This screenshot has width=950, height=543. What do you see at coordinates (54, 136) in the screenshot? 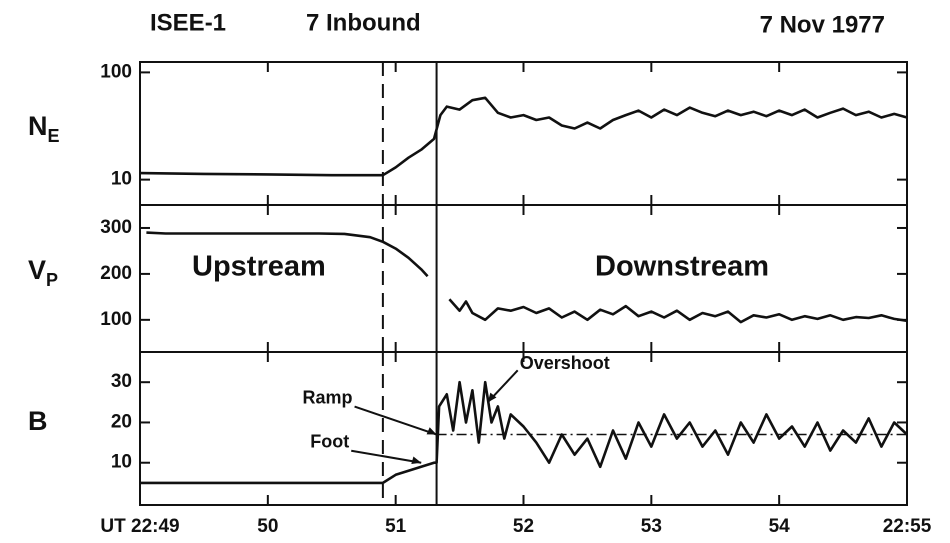
I see `y-axis-label-sub: E` at bounding box center [54, 136].